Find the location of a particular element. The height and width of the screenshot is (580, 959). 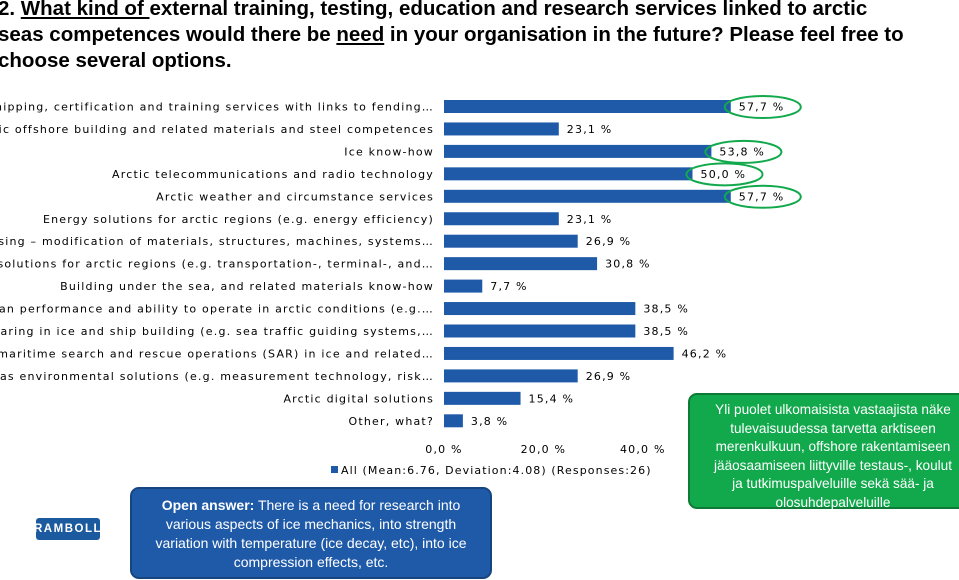

value-label-9: 38,5 % is located at coordinates (666, 309).